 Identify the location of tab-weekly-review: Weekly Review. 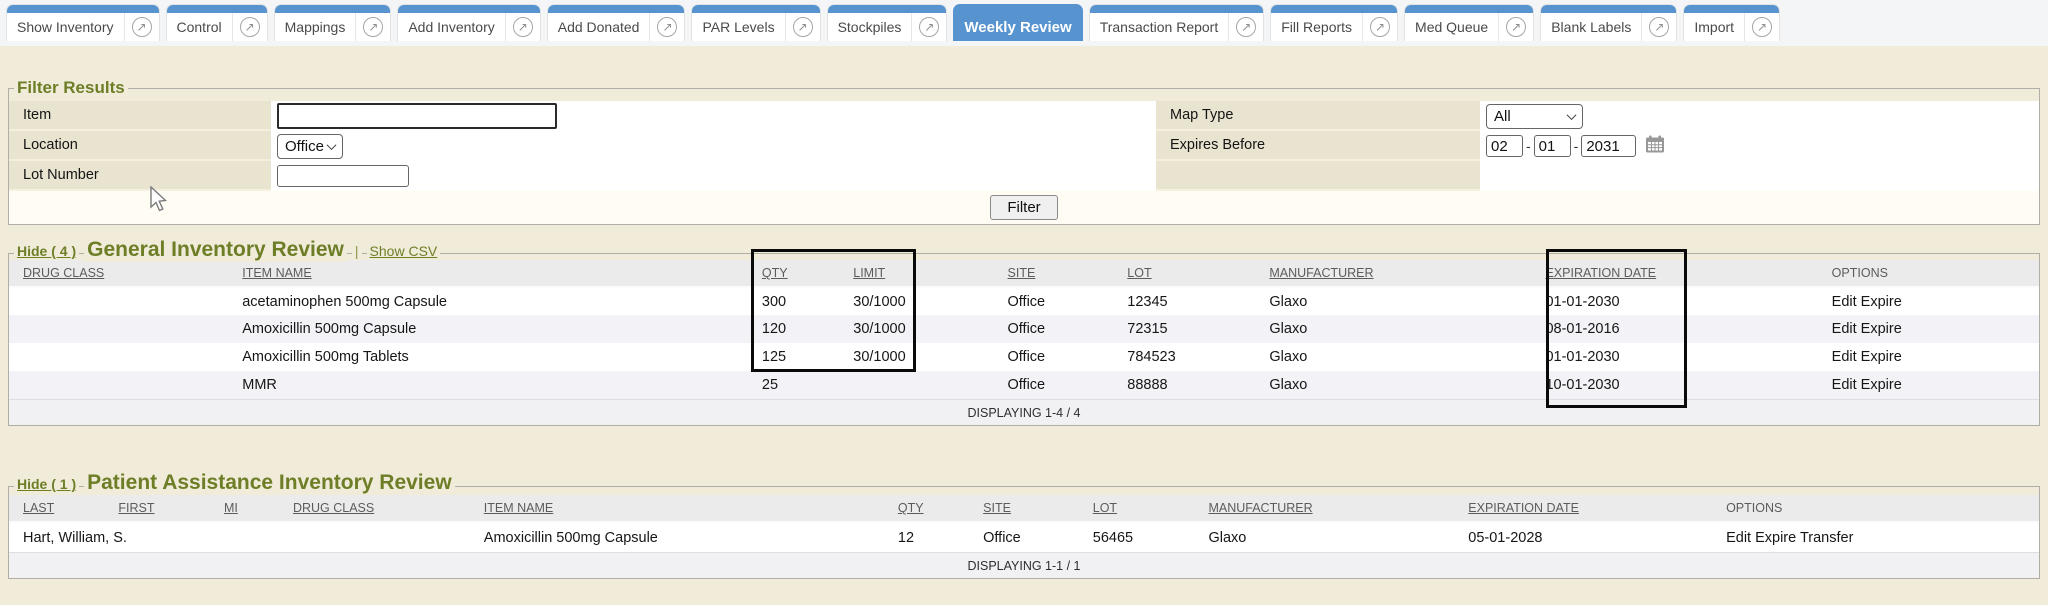
(1018, 22).